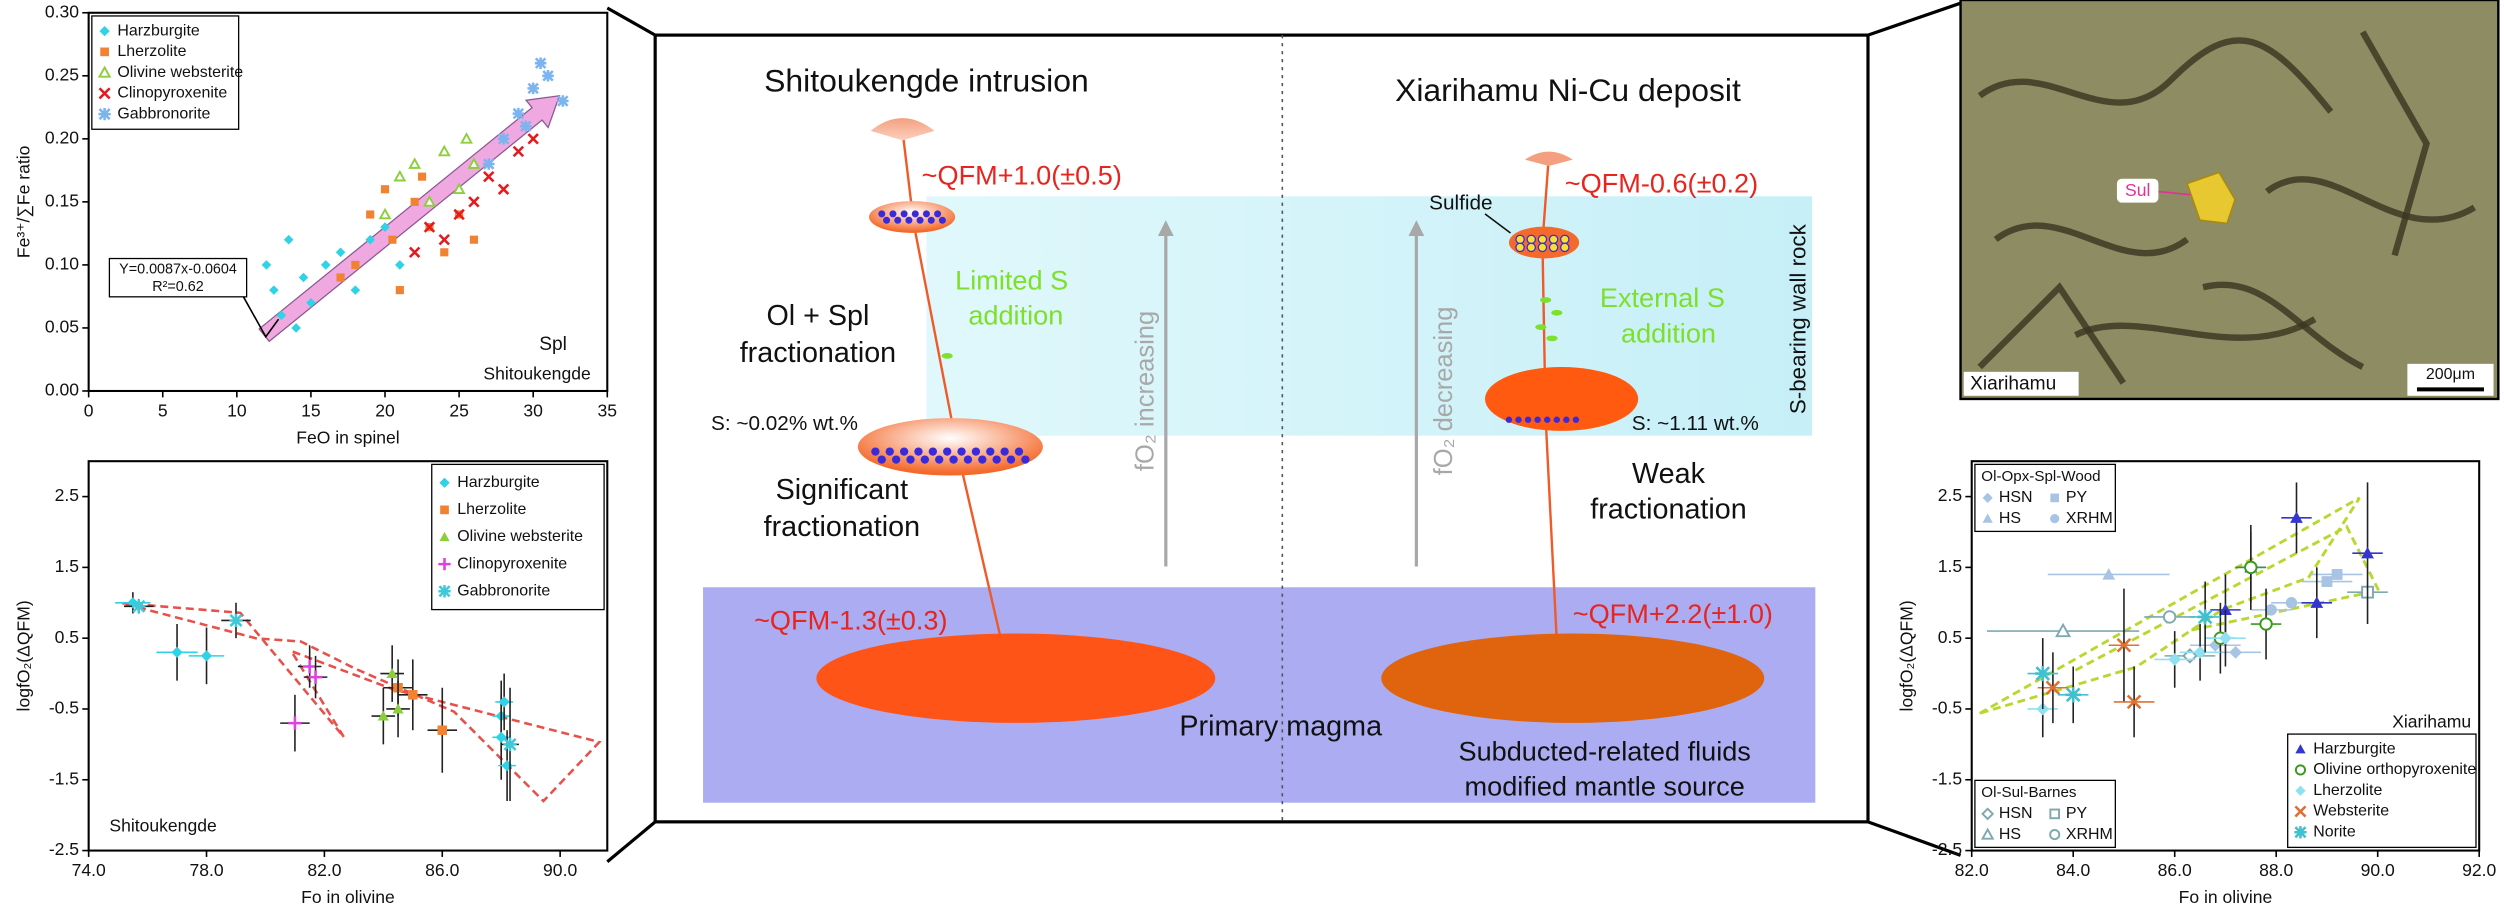 The height and width of the screenshot is (916, 2504). What do you see at coordinates (1549, 399) in the screenshot?
I see `conduit` at bounding box center [1549, 399].